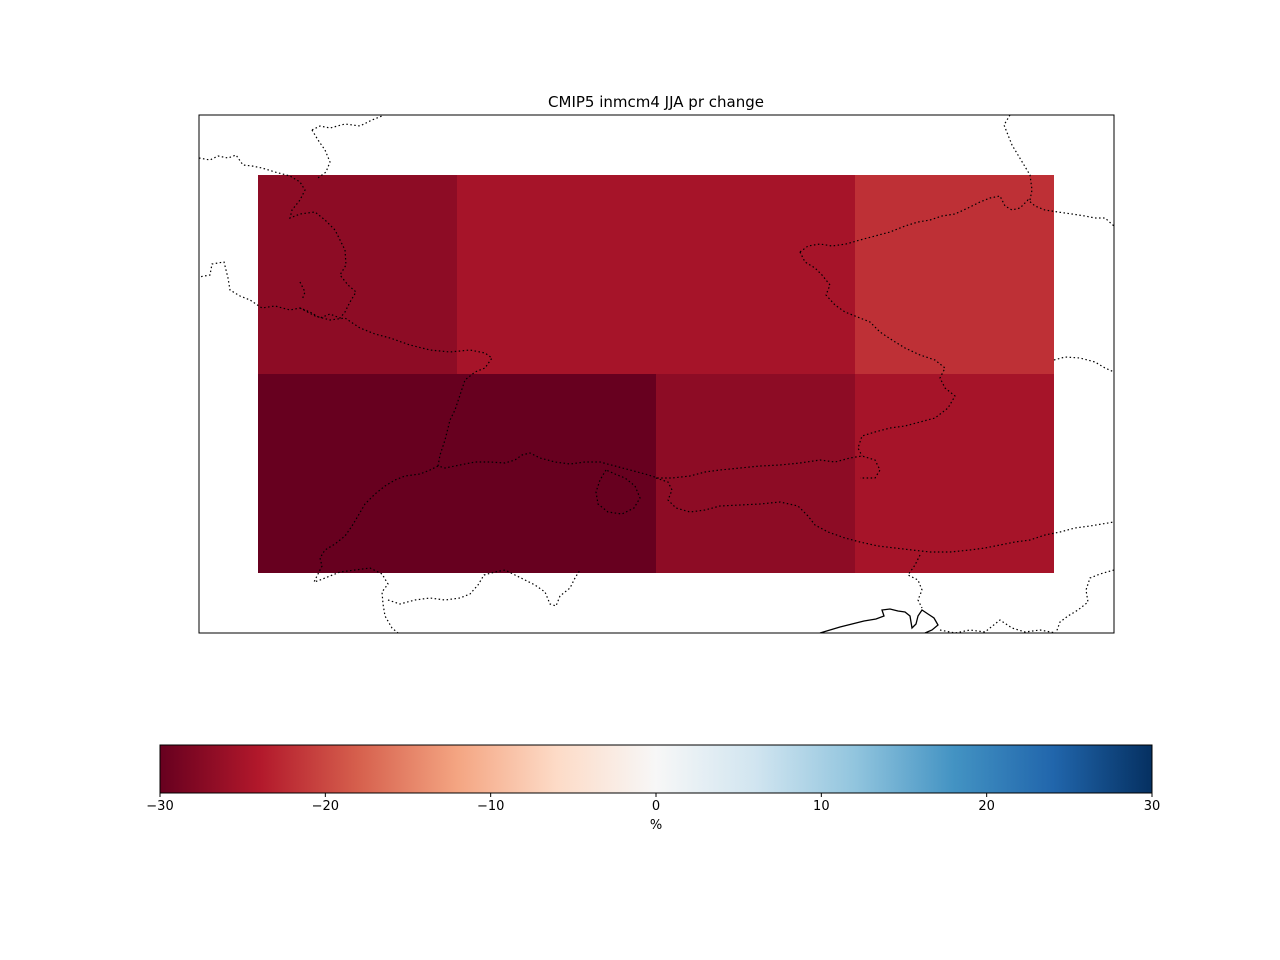 This screenshot has height=960, width=1280. I want to click on colorbar: −30 −20 −10 0 10 20 30 %, so click(653, 788).